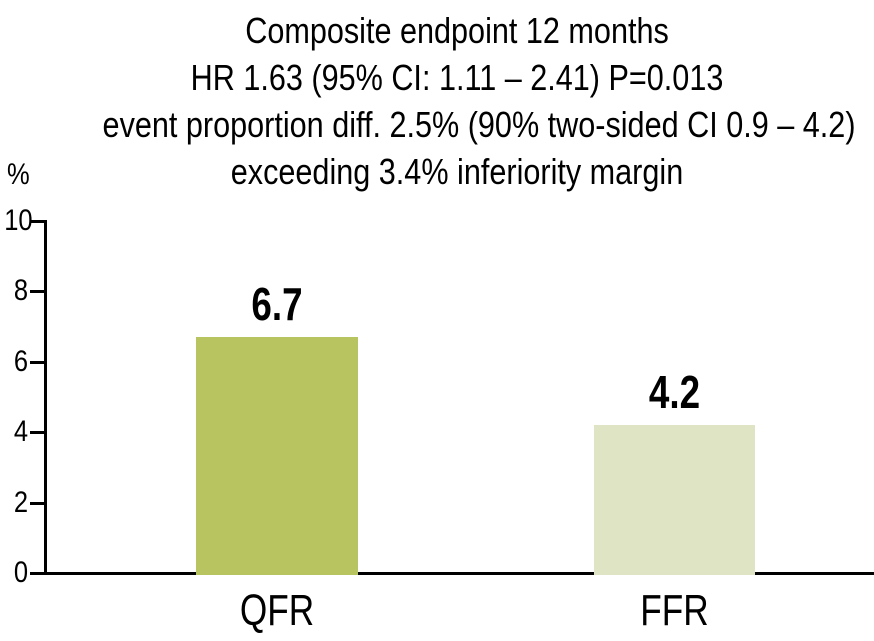 The width and height of the screenshot is (874, 641). What do you see at coordinates (457, 171) in the screenshot?
I see `title-line-4: exceeding 3.4% inferiority margin` at bounding box center [457, 171].